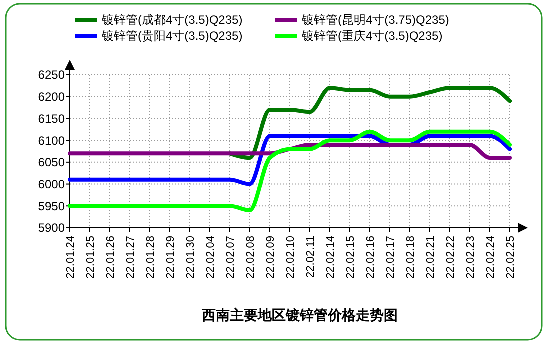  What do you see at coordinates (52, 163) in the screenshot?
I see `y-tick-label: 6050` at bounding box center [52, 163].